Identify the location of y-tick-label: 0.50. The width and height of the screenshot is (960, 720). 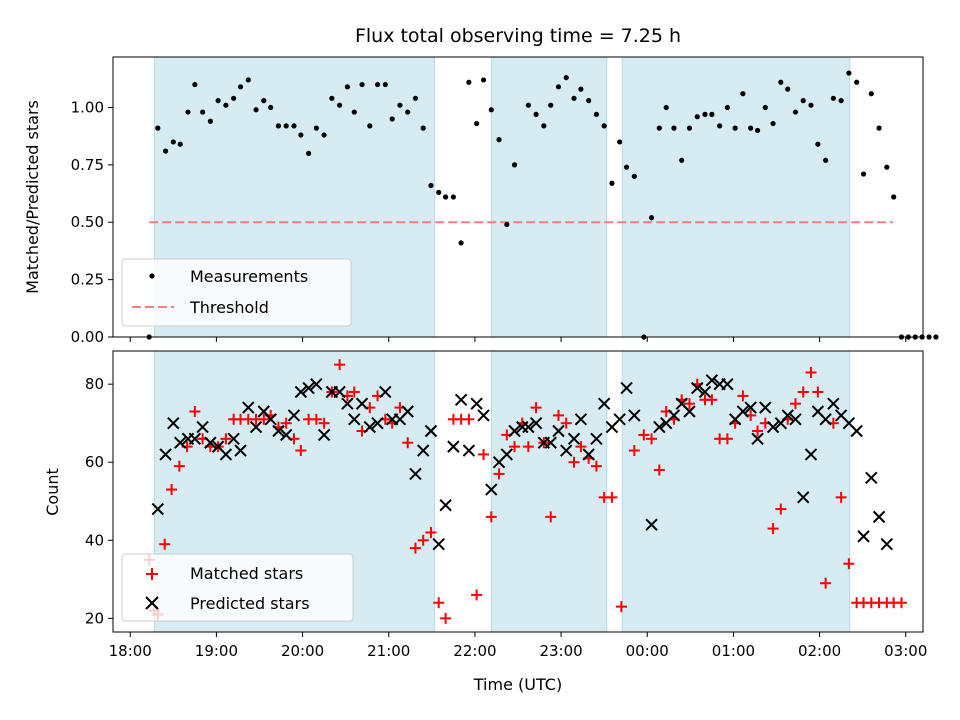
(87, 222).